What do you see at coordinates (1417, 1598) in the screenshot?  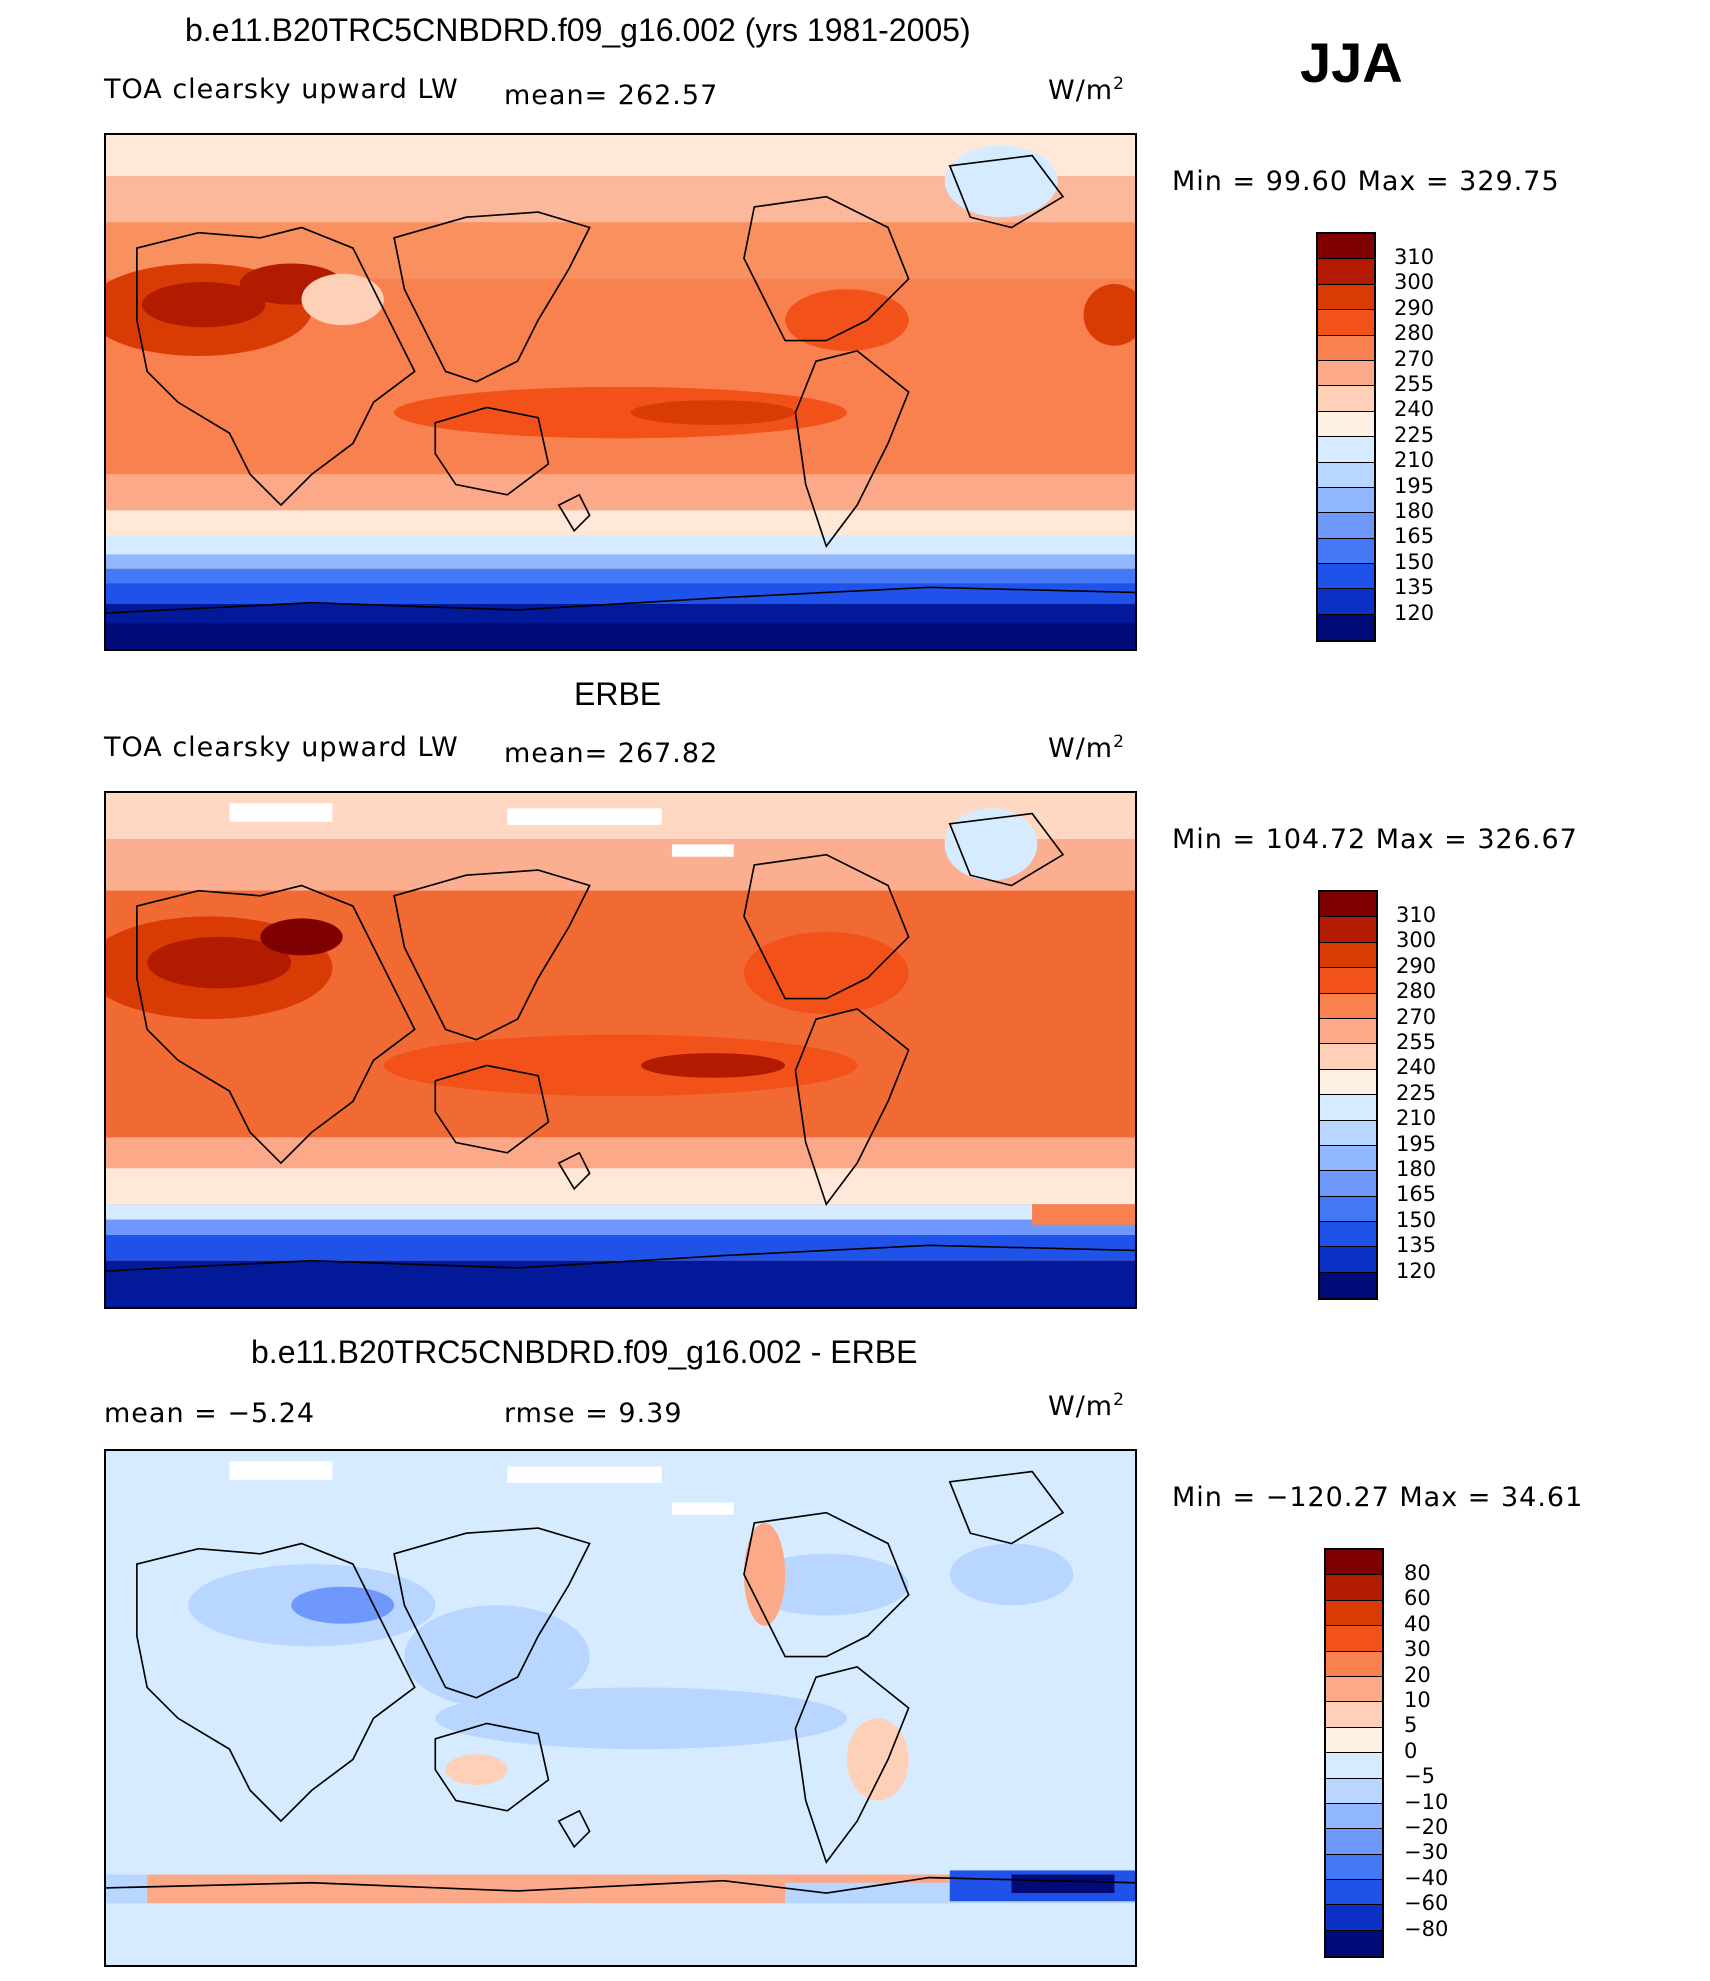 I see `cb3-label: 60` at bounding box center [1417, 1598].